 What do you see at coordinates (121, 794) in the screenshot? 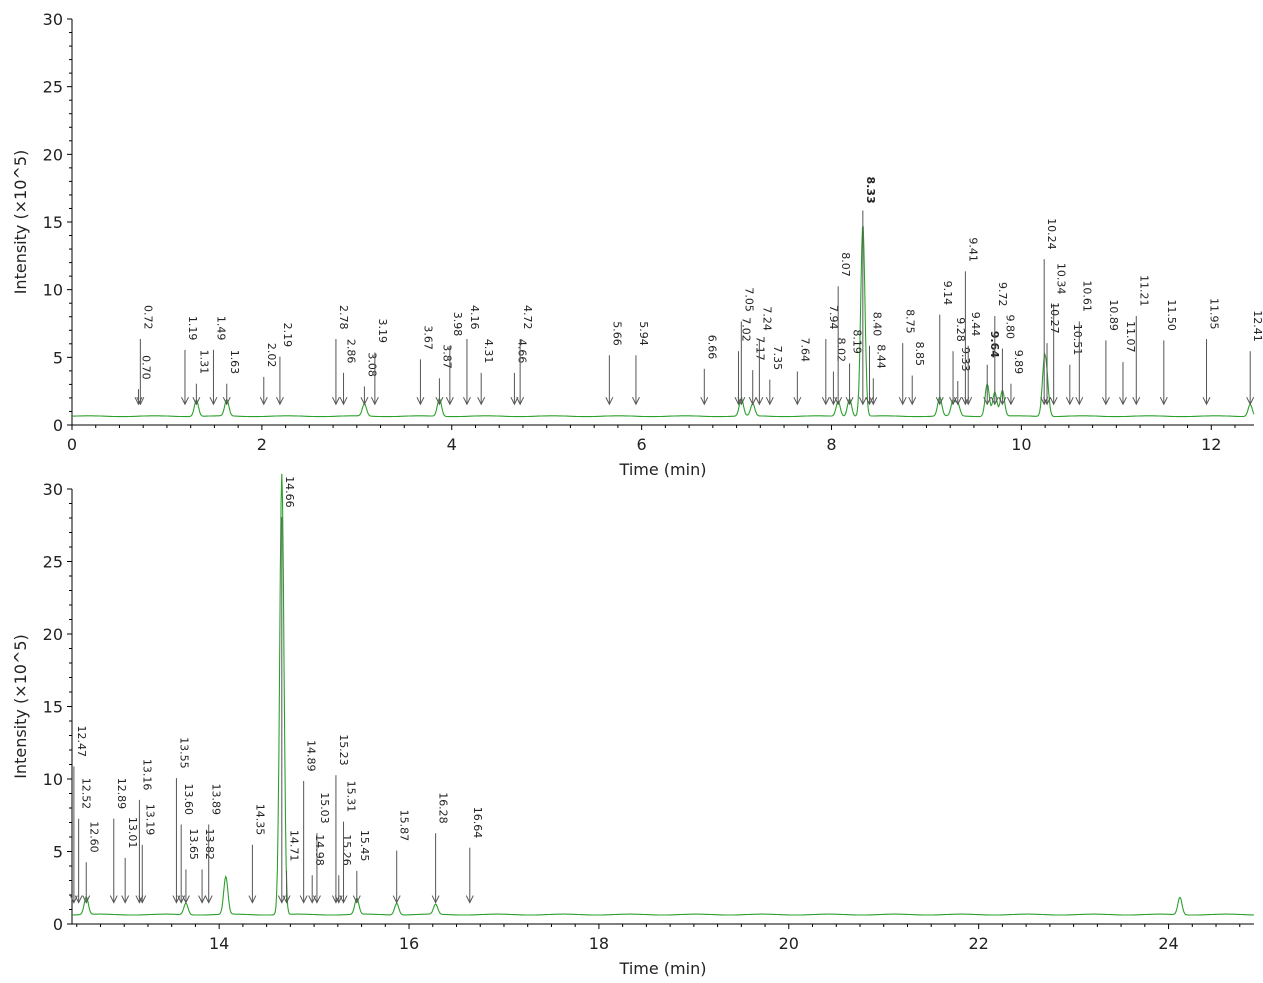
I see `peak-label: 12.89` at bounding box center [121, 794].